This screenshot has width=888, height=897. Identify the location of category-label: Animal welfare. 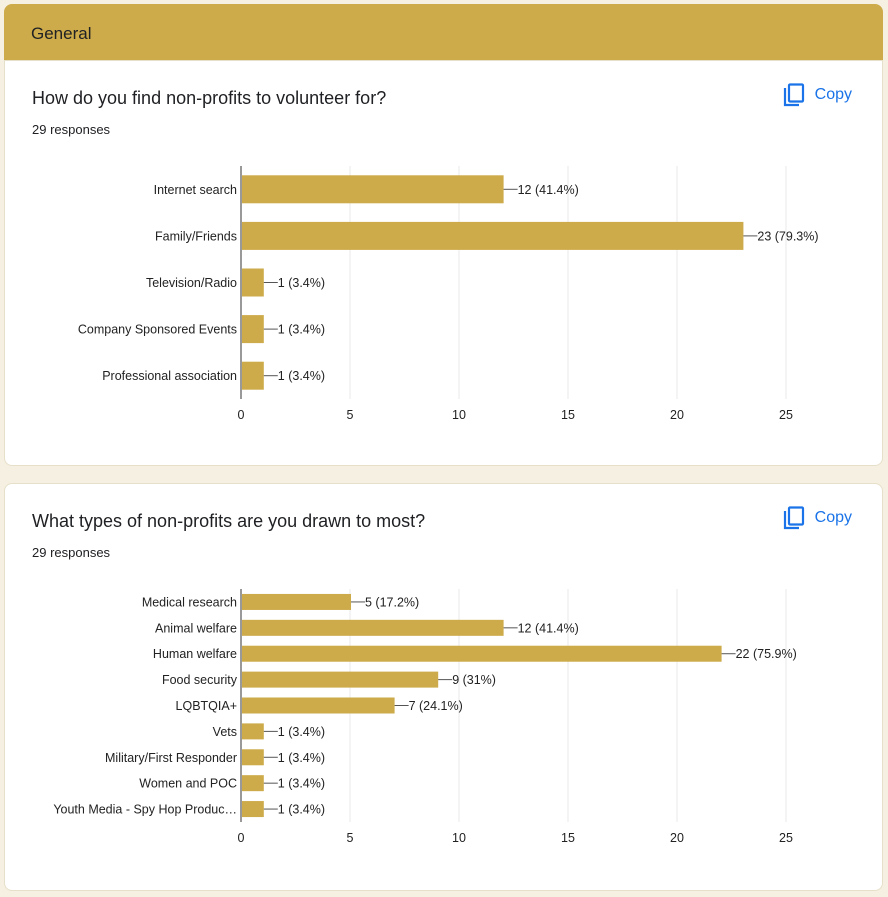
(196, 628).